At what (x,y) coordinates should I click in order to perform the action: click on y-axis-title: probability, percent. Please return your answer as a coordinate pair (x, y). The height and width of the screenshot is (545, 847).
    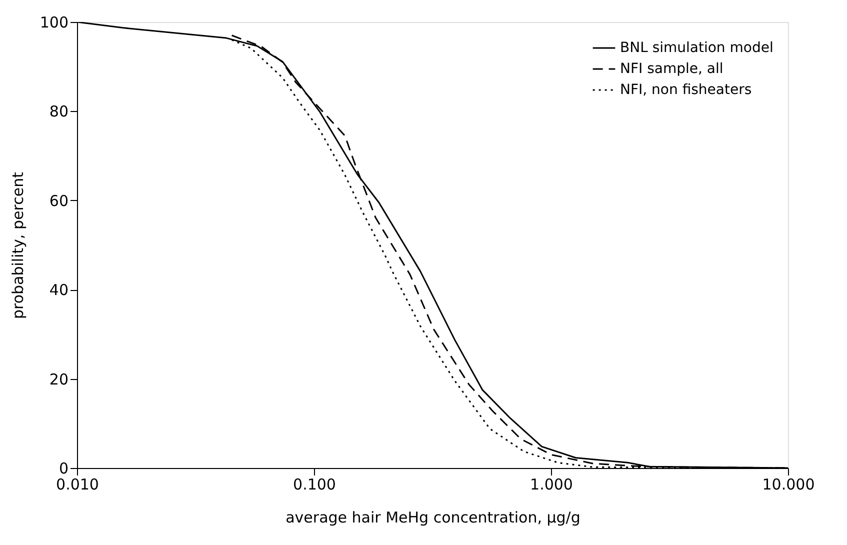
    Looking at the image, I should click on (17, 246).